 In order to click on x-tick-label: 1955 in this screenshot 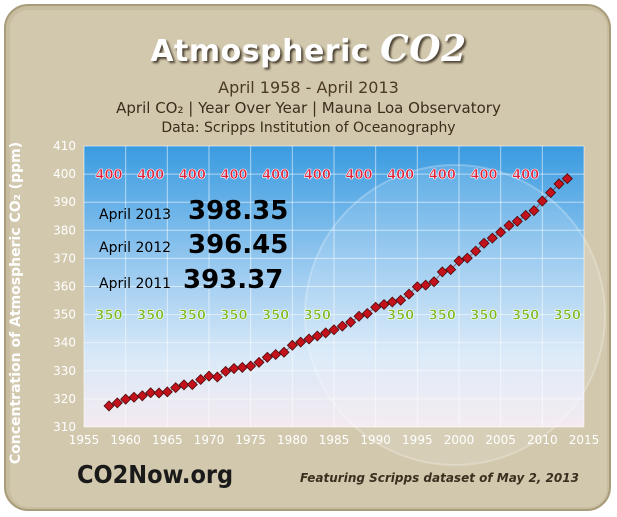, I will do `click(84, 440)`.